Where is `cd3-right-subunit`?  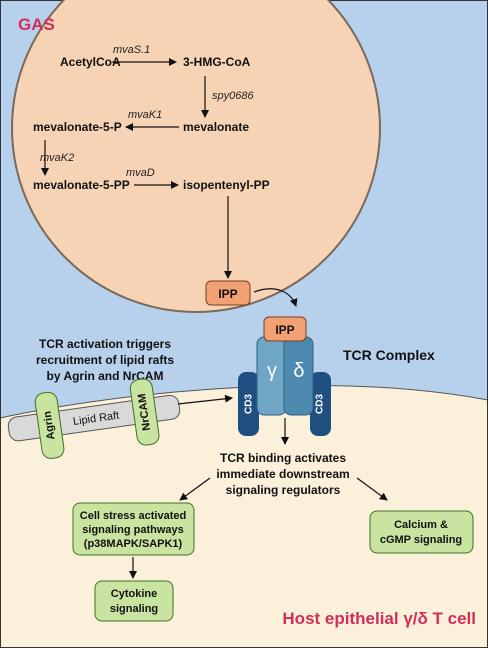
cd3-right-subunit is located at coordinates (320, 404).